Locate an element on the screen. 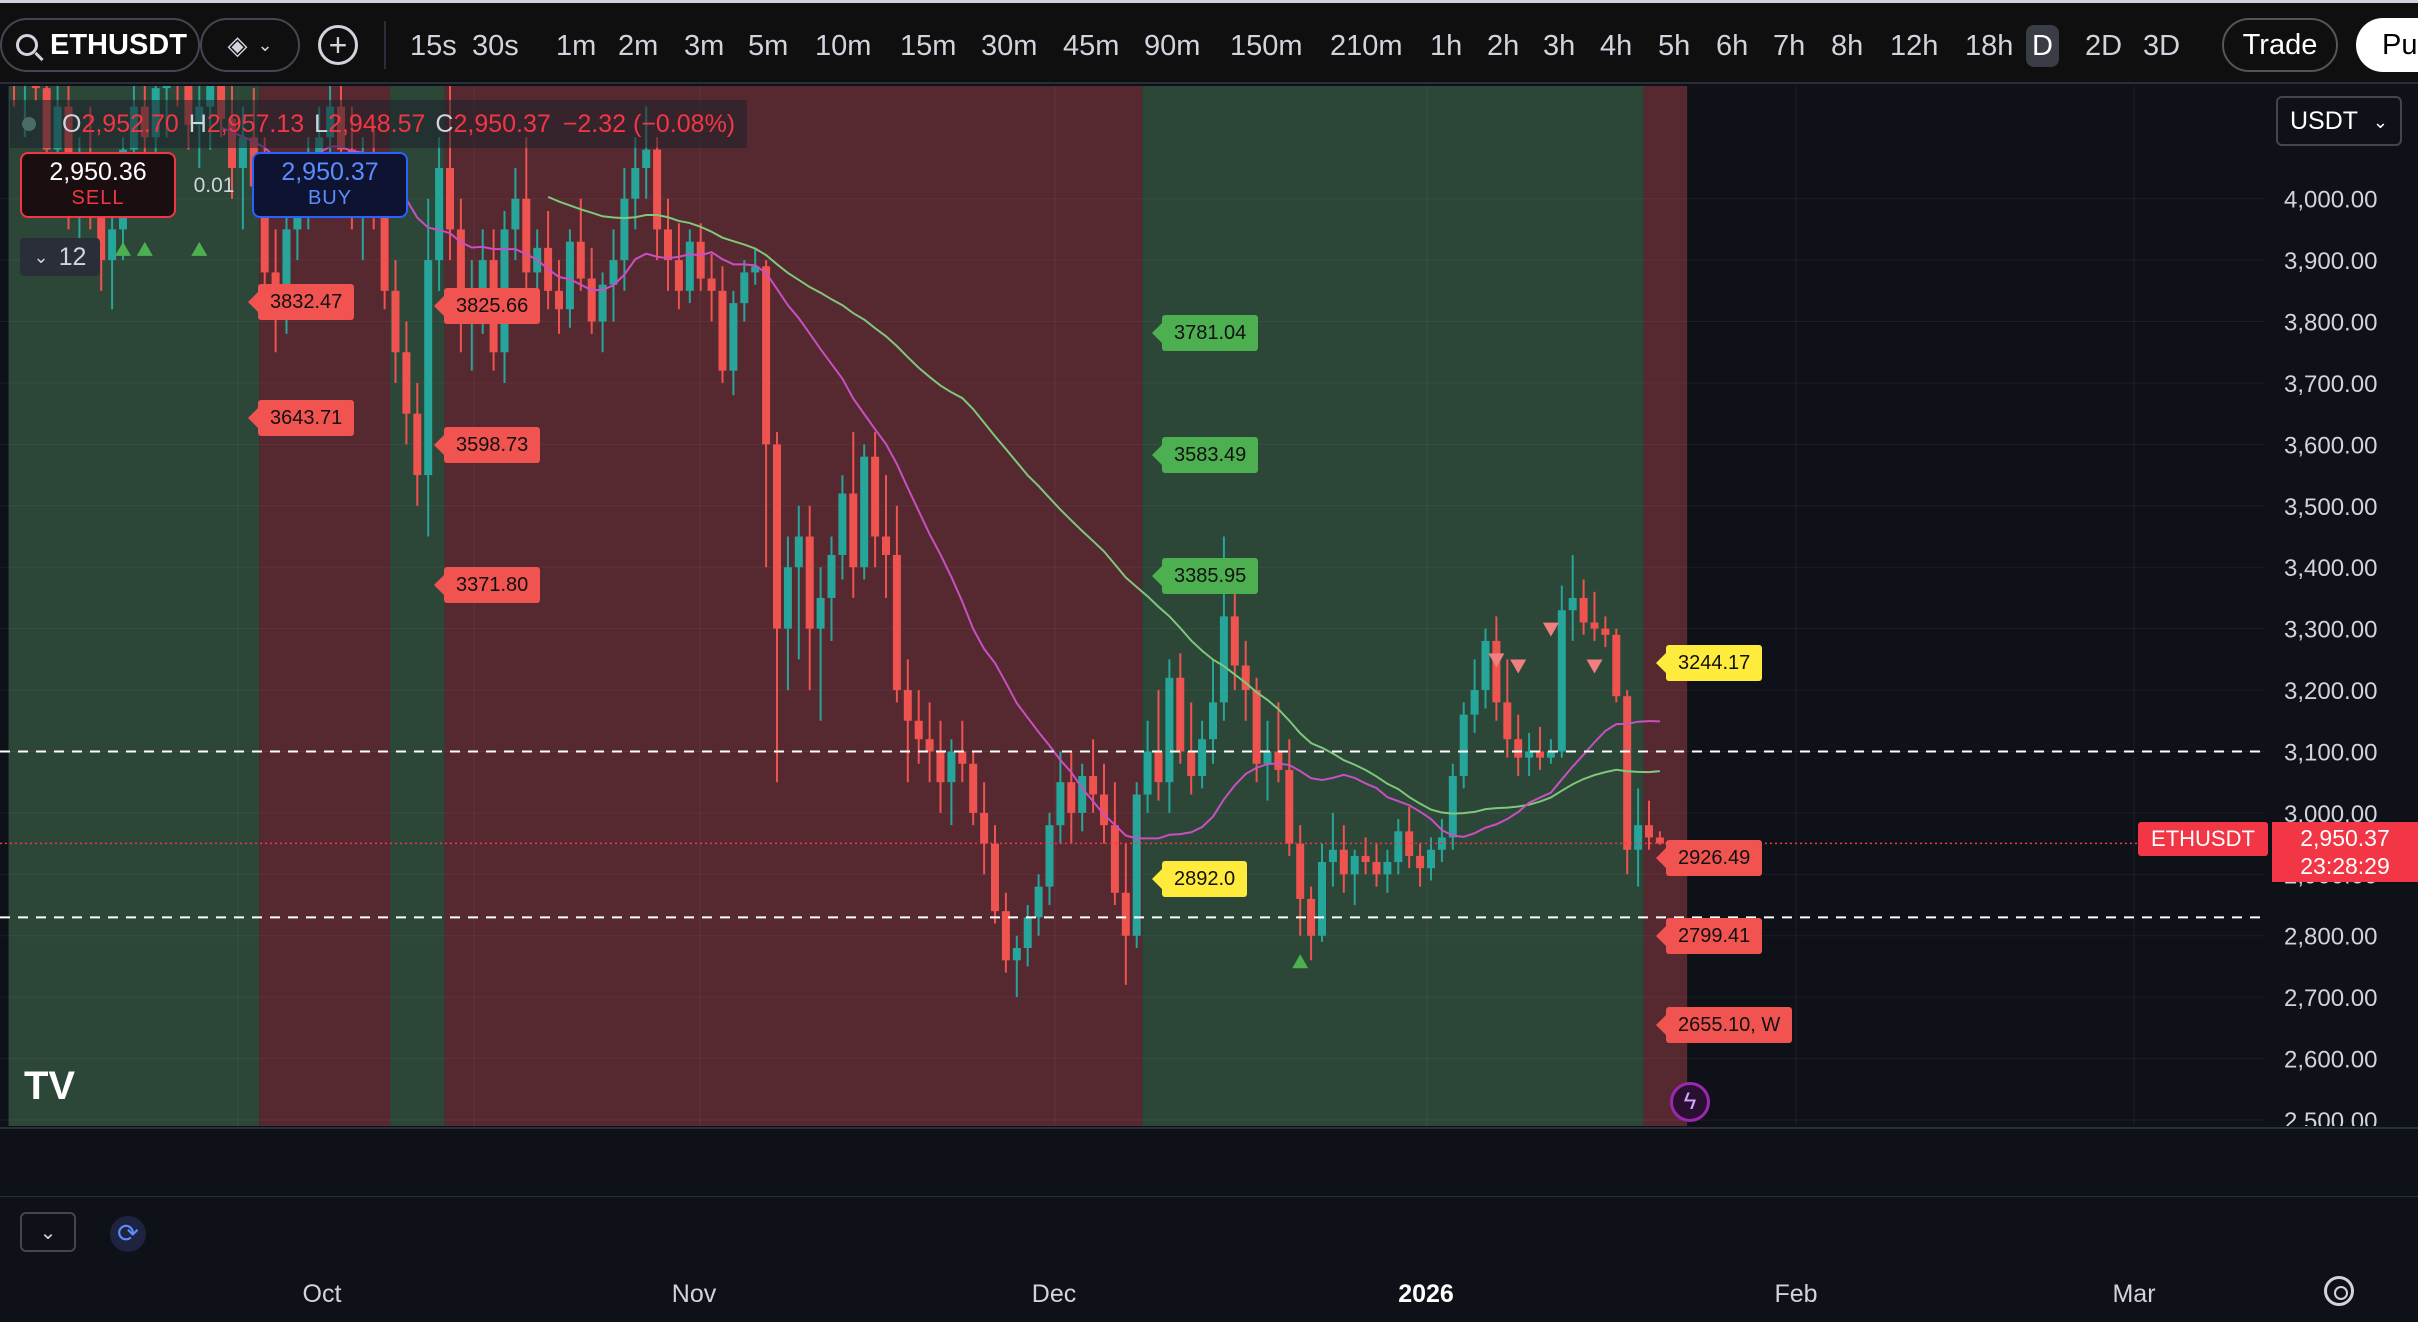 Image resolution: width=2418 pixels, height=1322 pixels. timeframe-3D: 3D is located at coordinates (2162, 46).